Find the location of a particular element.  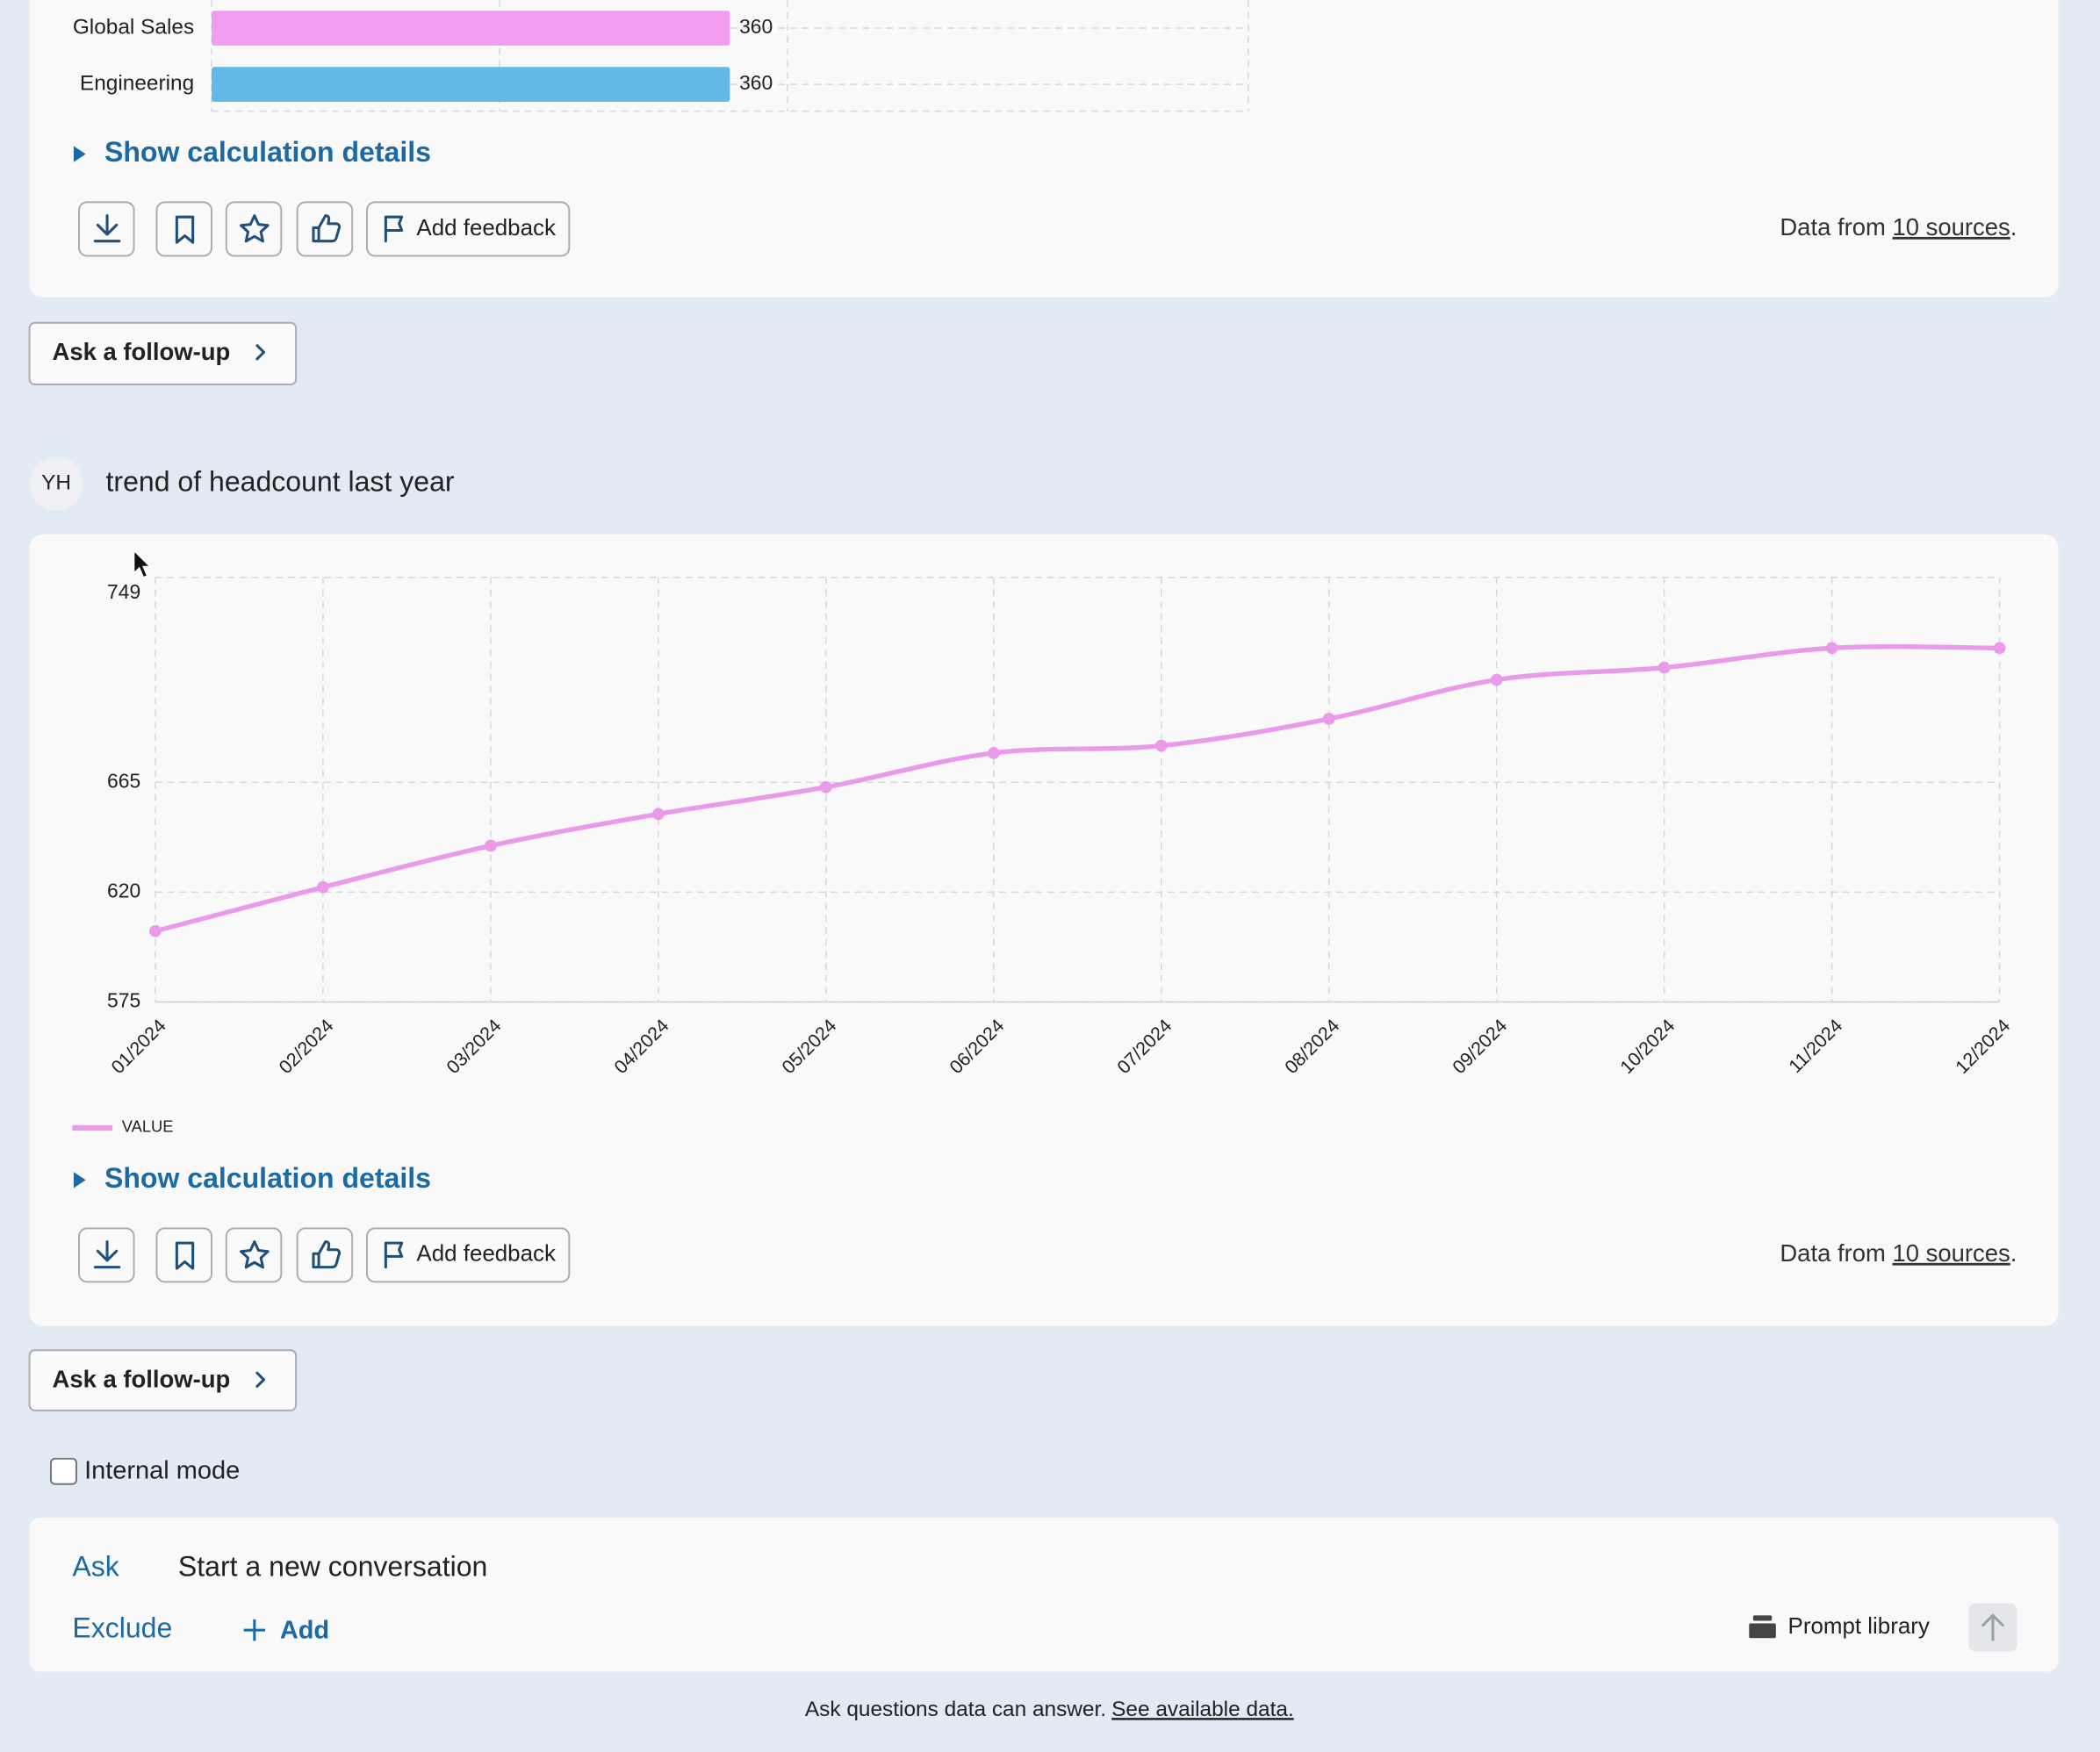

add-exclusion: Add is located at coordinates (286, 1630).